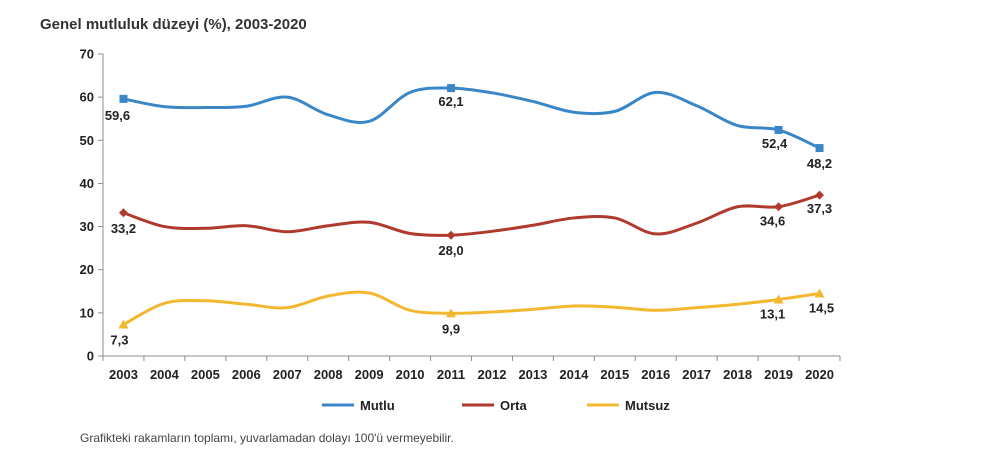 The height and width of the screenshot is (471, 1000). What do you see at coordinates (87, 183) in the screenshot?
I see `y-tick-label: 40` at bounding box center [87, 183].